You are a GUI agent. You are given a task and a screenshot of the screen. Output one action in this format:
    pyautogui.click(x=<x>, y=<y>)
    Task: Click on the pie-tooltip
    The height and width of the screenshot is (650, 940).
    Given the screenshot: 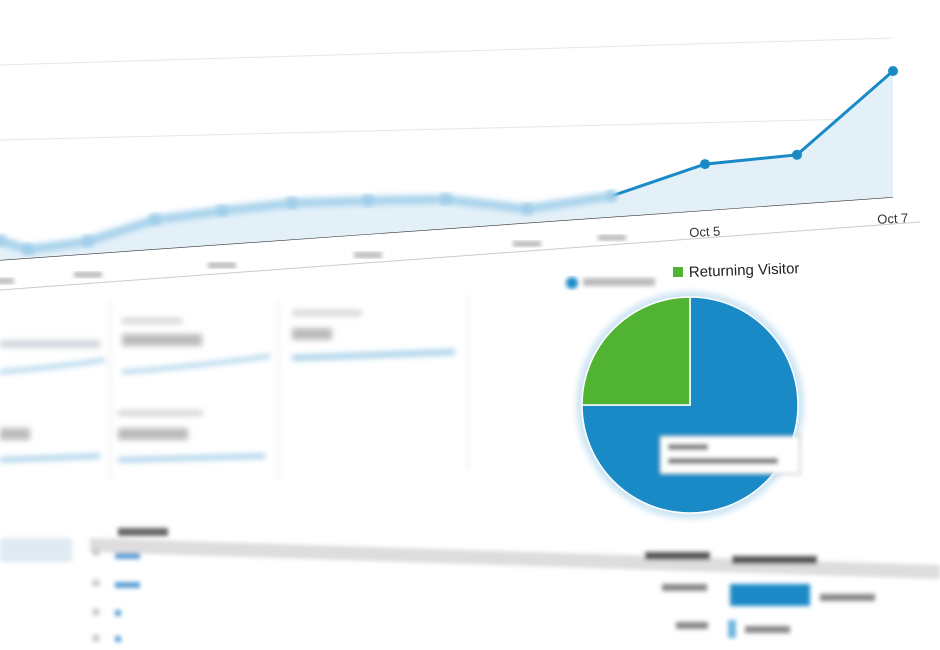 What is the action you would take?
    pyautogui.click(x=730, y=455)
    